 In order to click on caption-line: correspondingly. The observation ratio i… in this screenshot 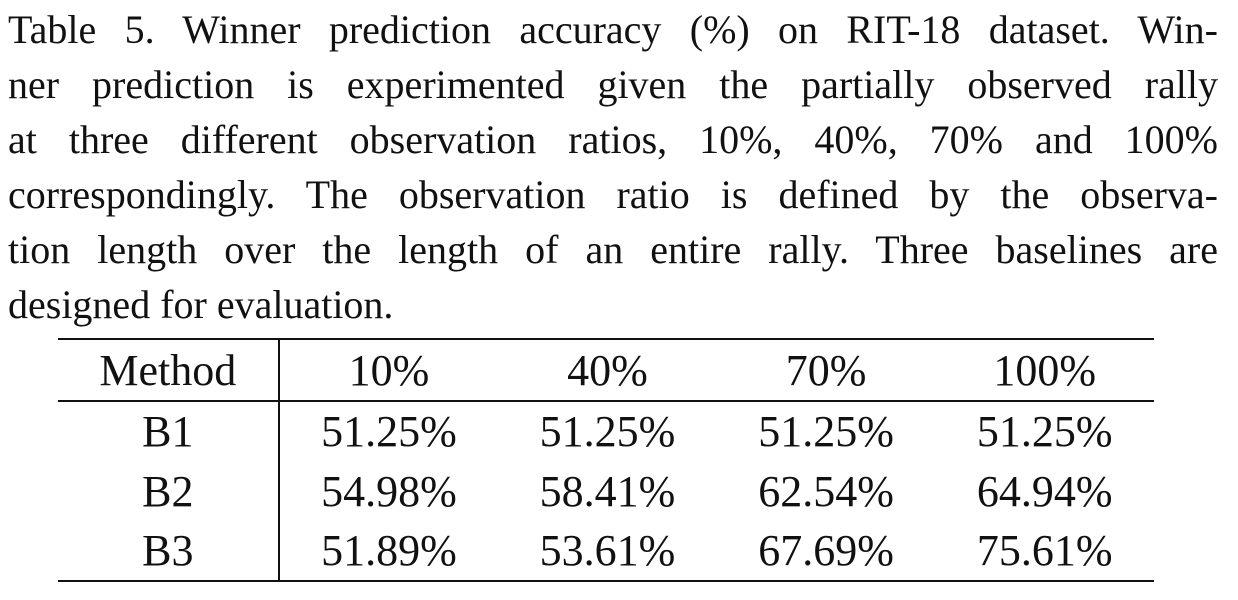, I will do `click(613, 194)`.